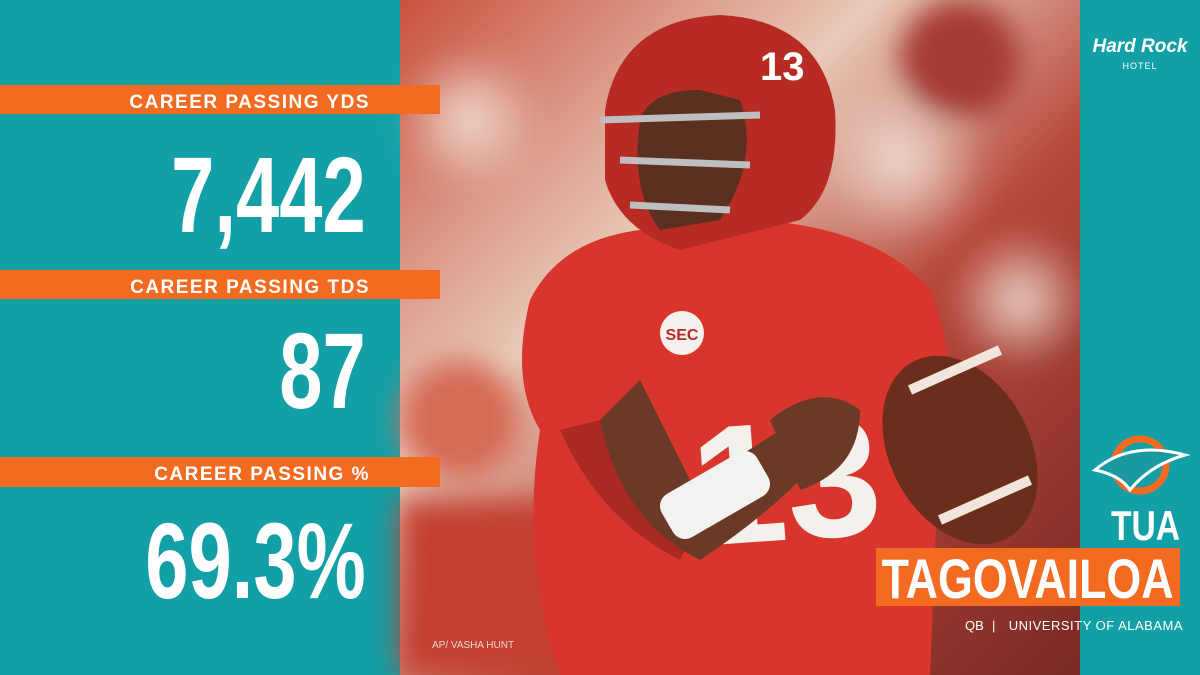  What do you see at coordinates (473, 645) in the screenshot?
I see `photo-credit: AP/ VASHA HUNT` at bounding box center [473, 645].